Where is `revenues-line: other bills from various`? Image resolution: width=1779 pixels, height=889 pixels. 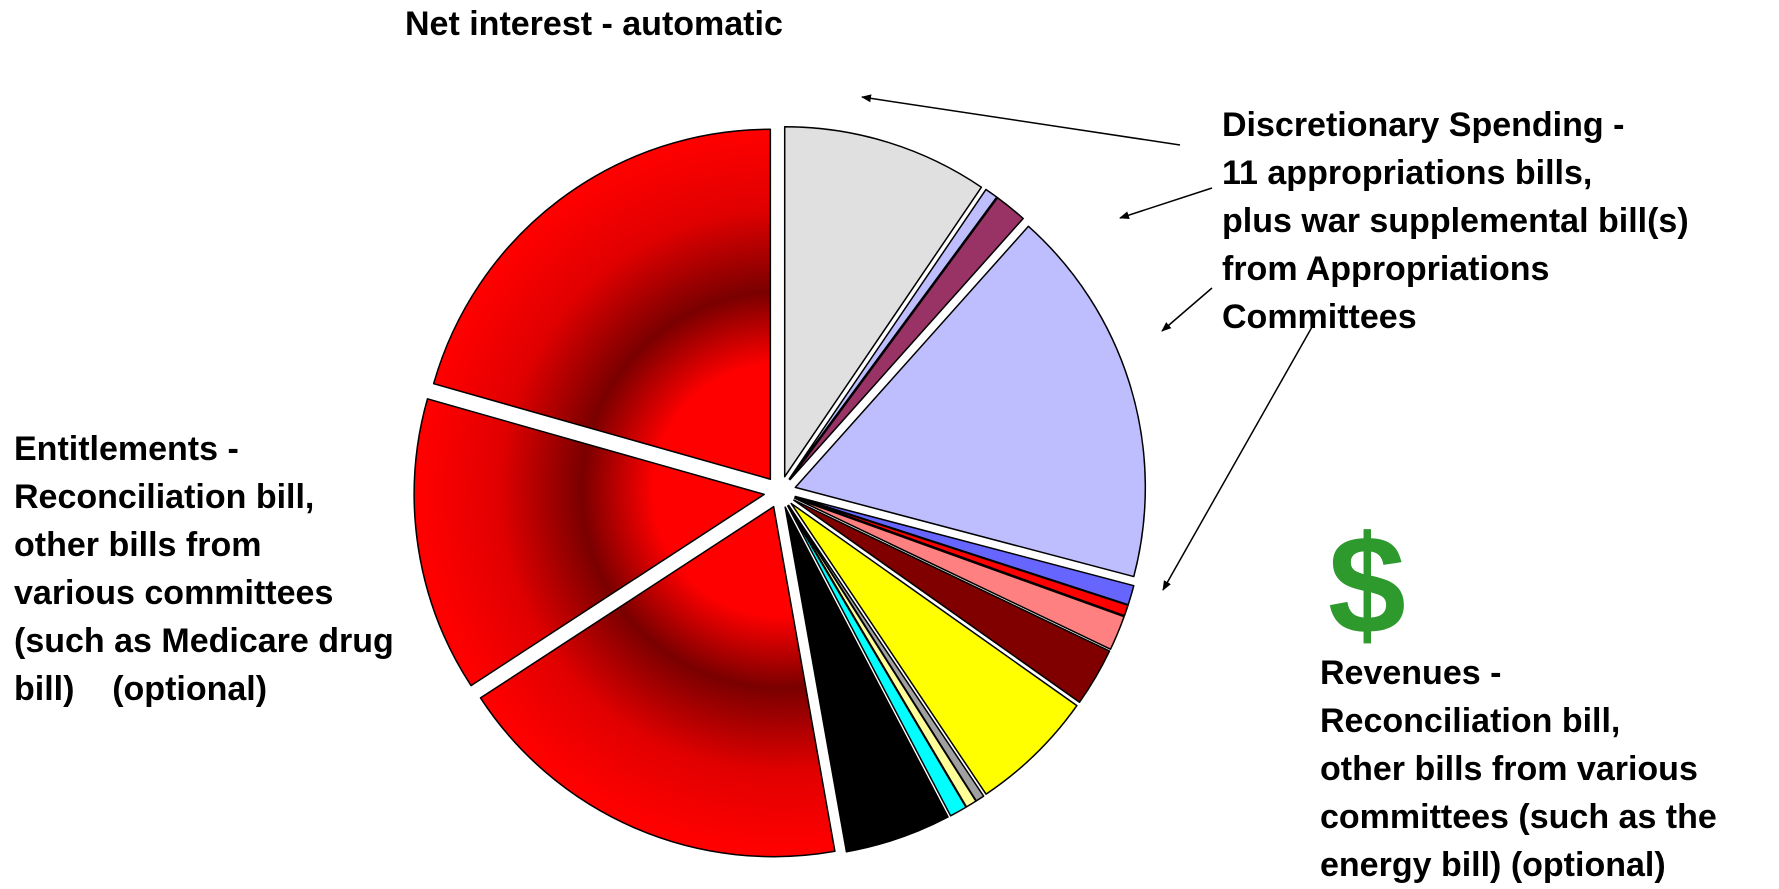
revenues-line: other bills from various is located at coordinates (1509, 769).